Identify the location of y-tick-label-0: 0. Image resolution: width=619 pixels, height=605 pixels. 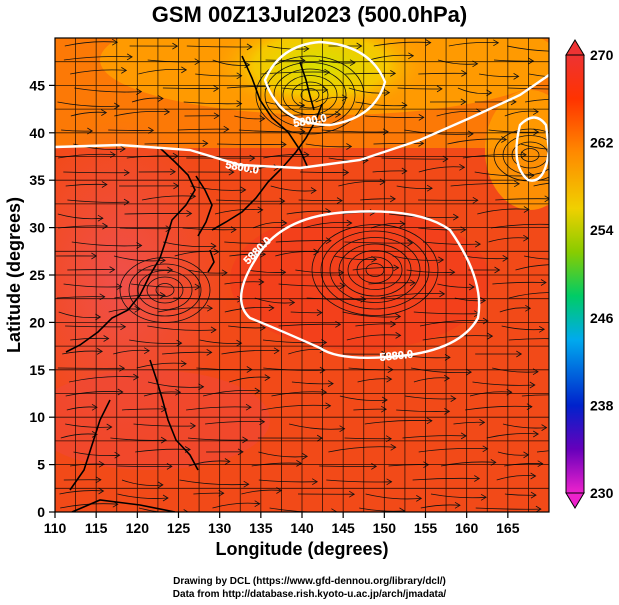
(41, 512).